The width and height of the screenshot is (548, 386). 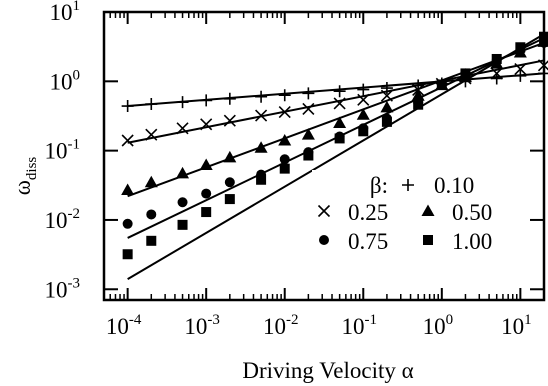 I want to click on legend-title: β:, so click(x=379, y=185).